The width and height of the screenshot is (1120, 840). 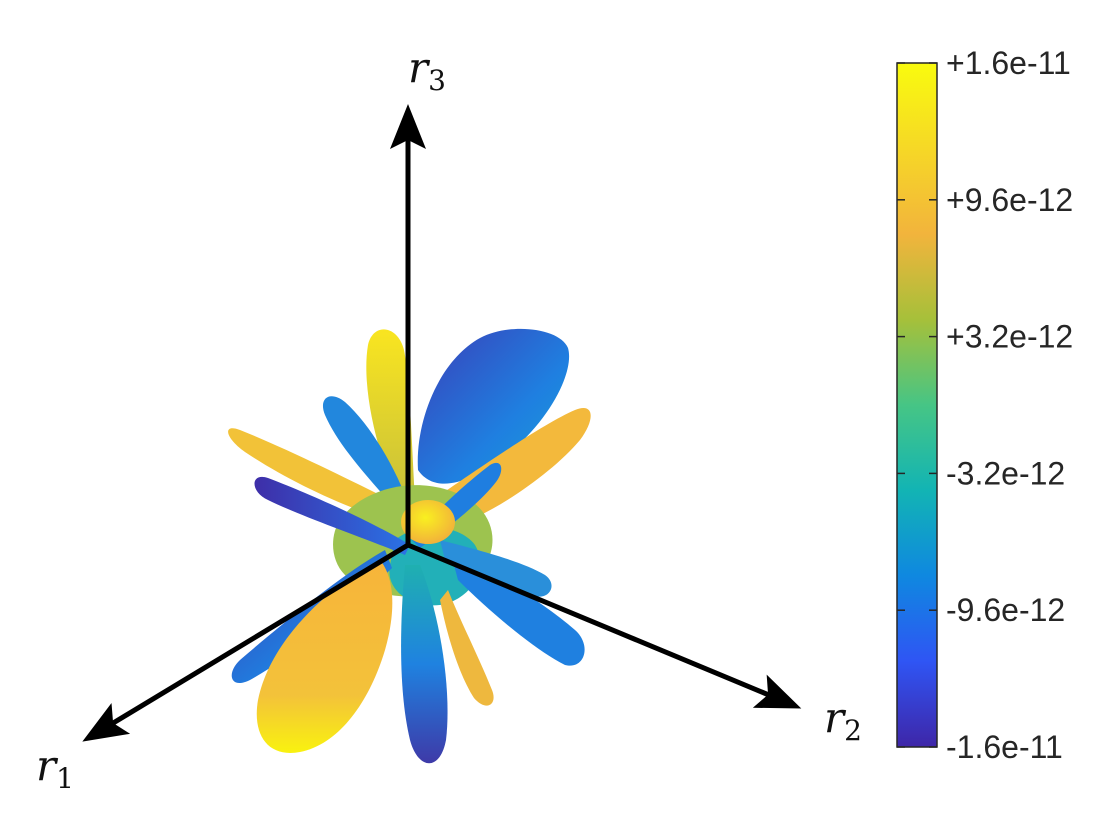 What do you see at coordinates (428, 522) in the screenshot?
I see `central-sphere` at bounding box center [428, 522].